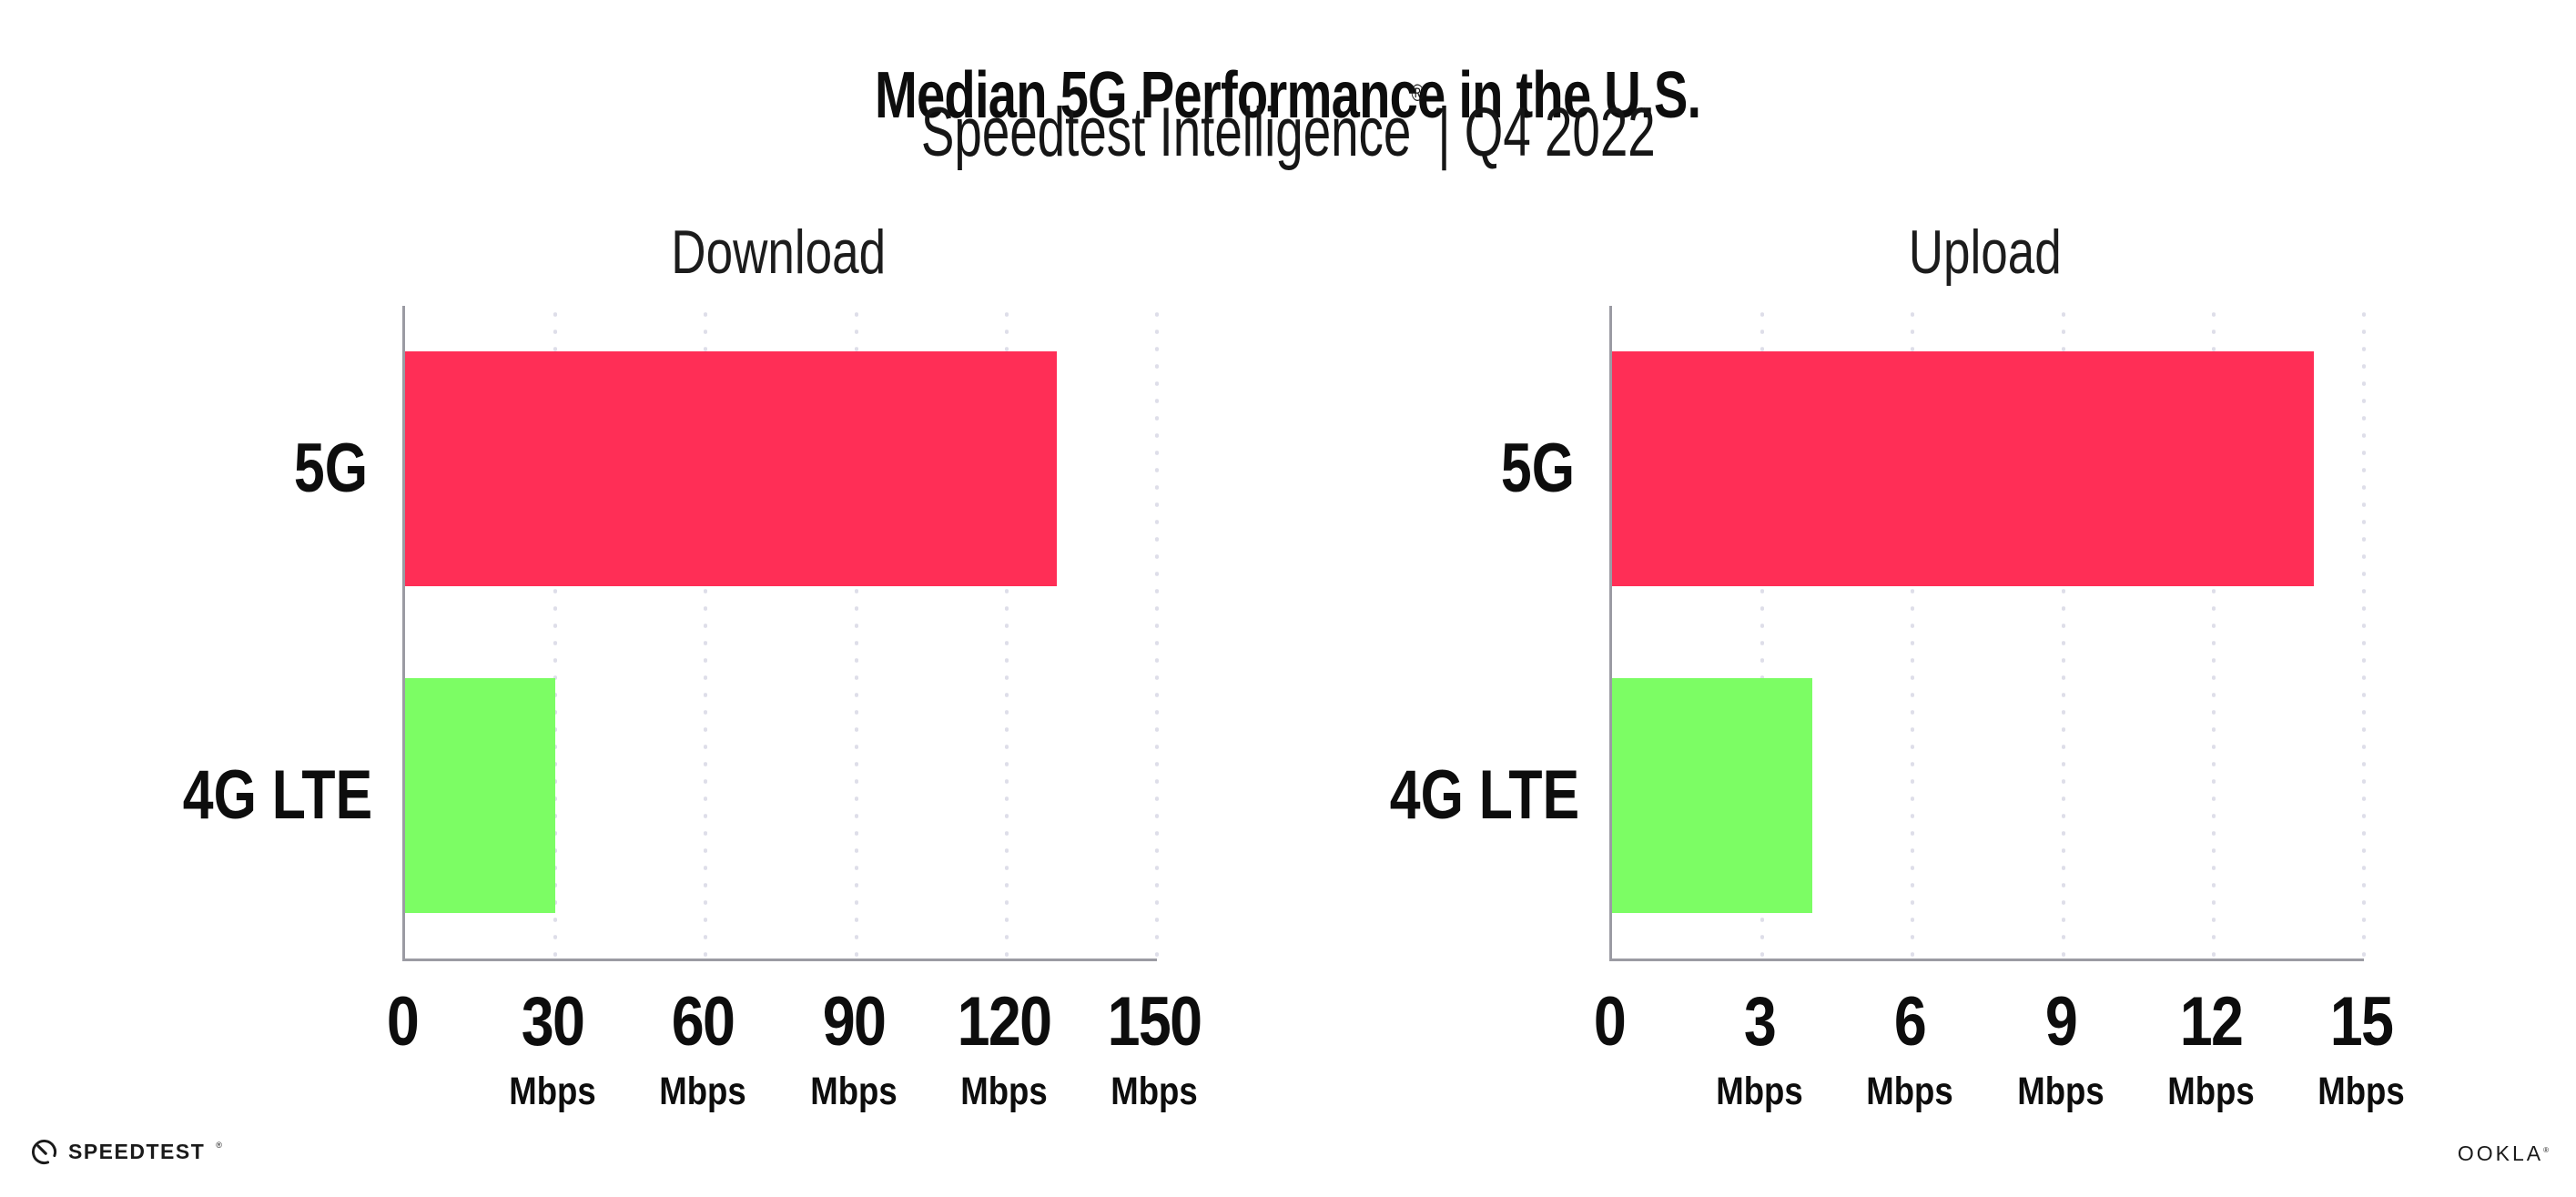 The height and width of the screenshot is (1197, 2576). I want to click on page-title: Median 5G Performance in the U.S., so click(1288, 96).